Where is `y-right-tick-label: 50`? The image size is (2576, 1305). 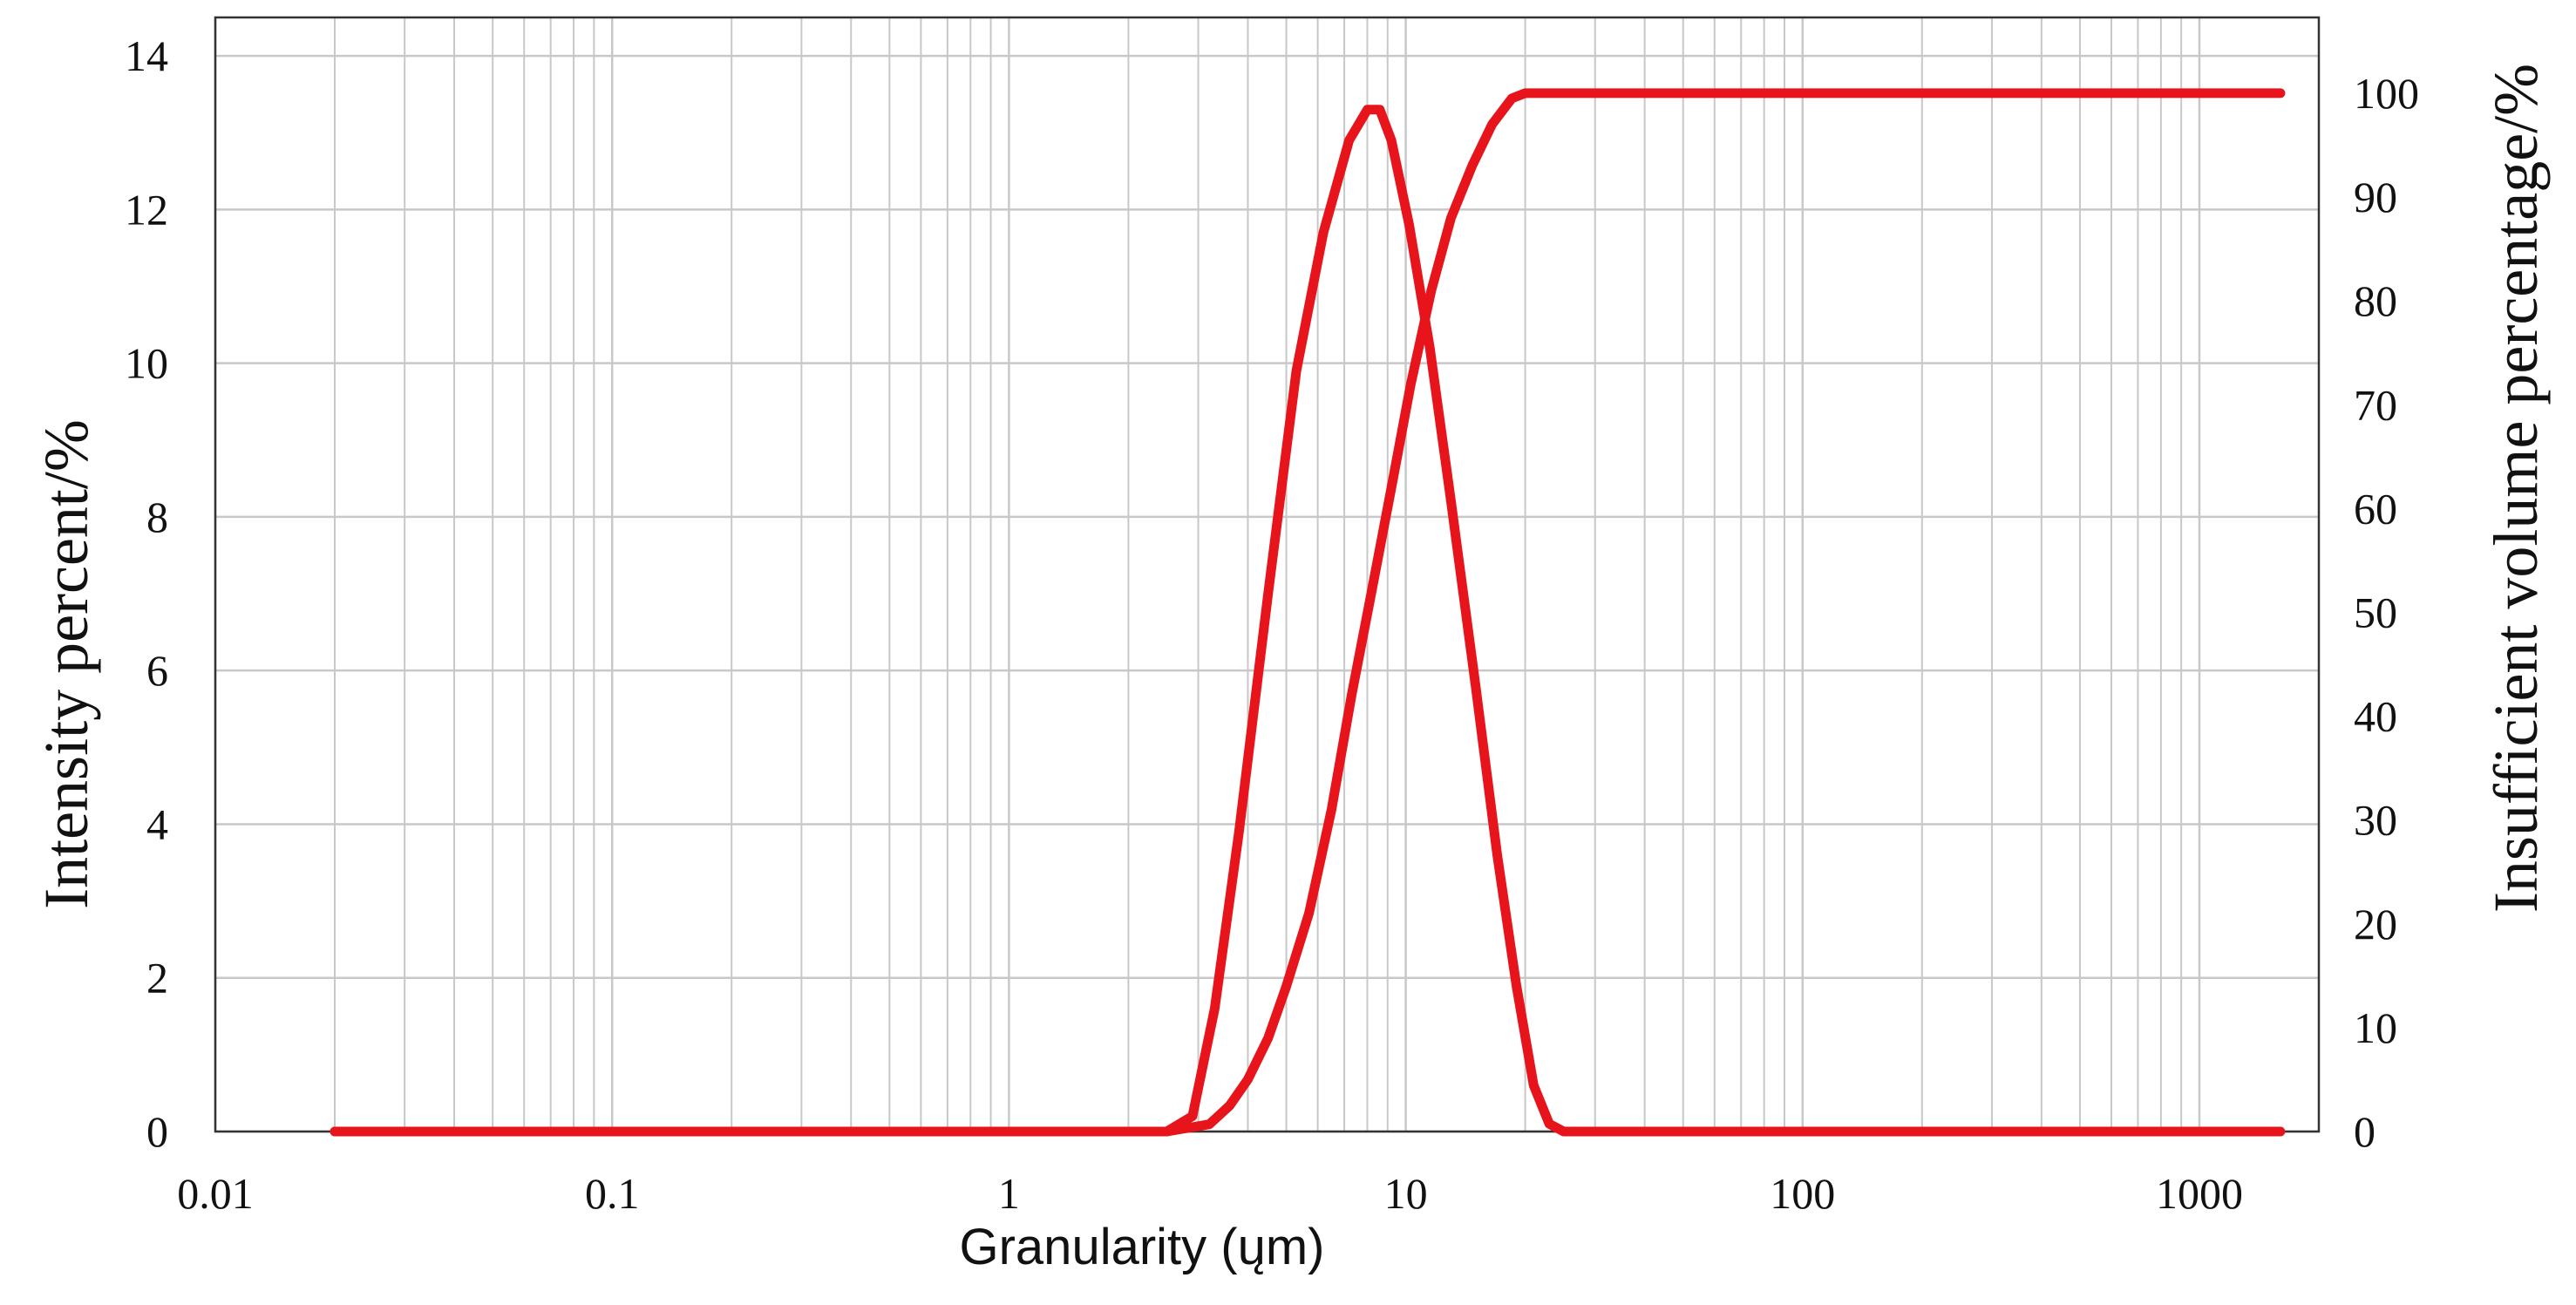
y-right-tick-label: 50 is located at coordinates (2375, 612).